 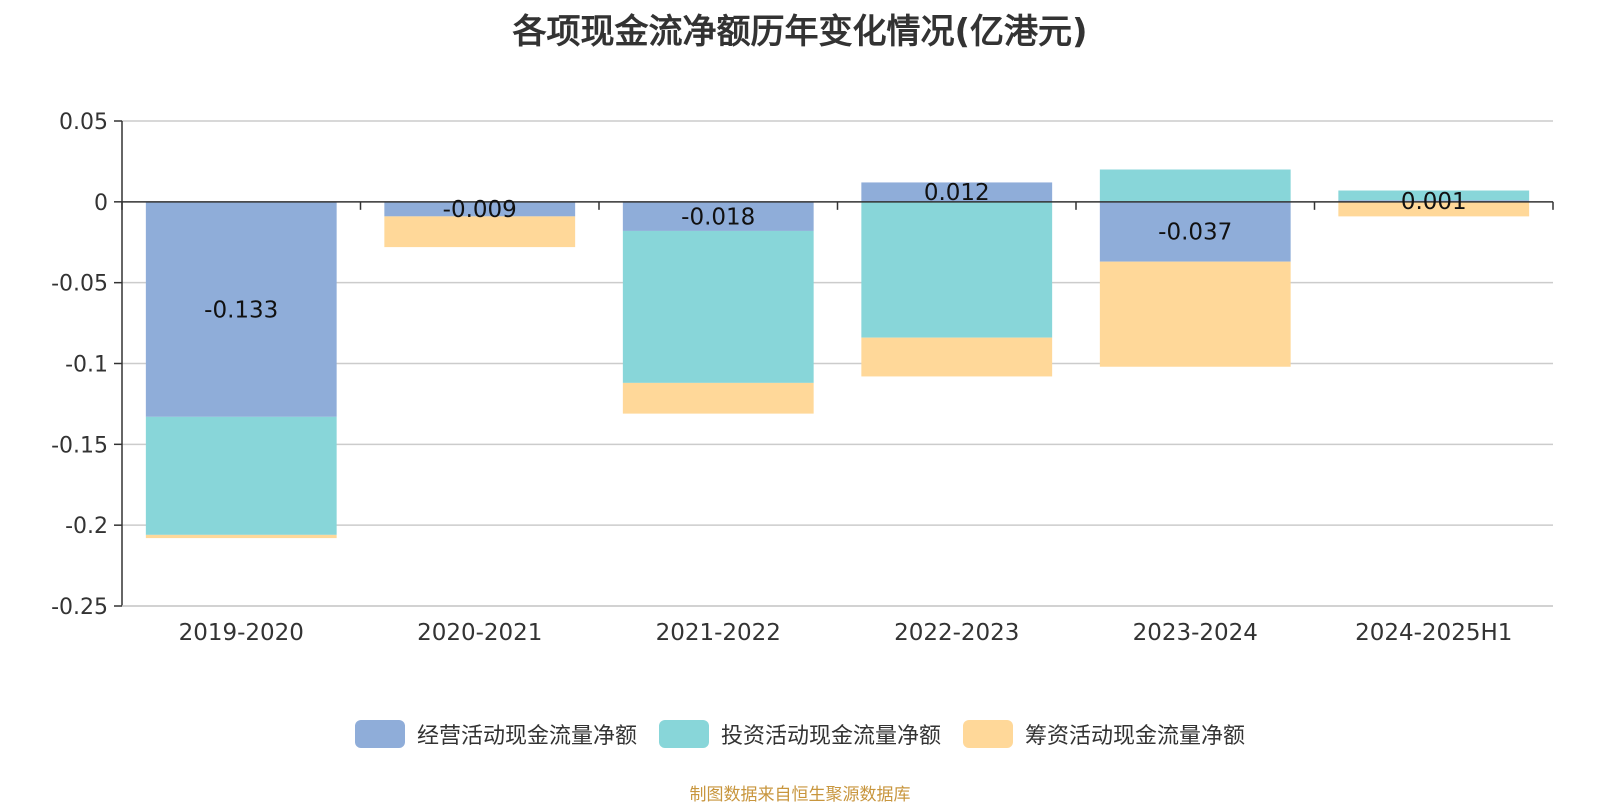 What do you see at coordinates (800, 32) in the screenshot?
I see `chart-title: 各项现金流净额历年变化情况(亿港元)` at bounding box center [800, 32].